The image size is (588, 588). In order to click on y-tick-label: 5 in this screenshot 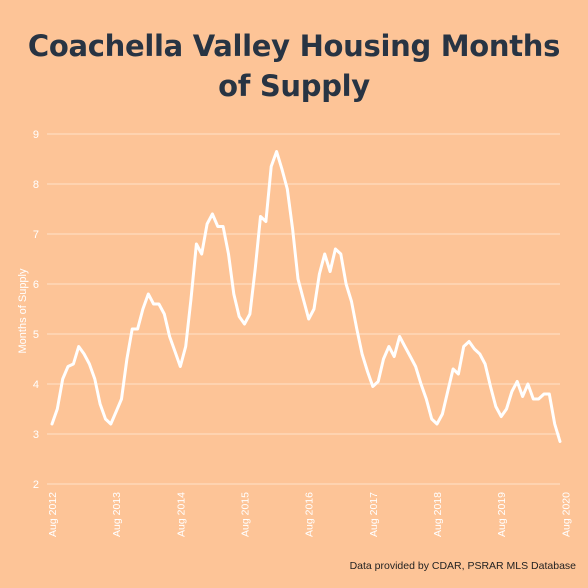, I will do `click(36, 335)`.